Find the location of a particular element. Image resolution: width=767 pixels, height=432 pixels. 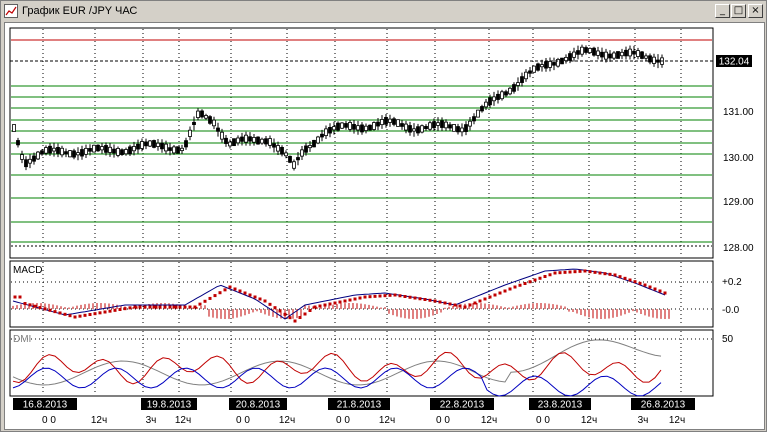

hour-label: 3ч is located at coordinates (151, 420).